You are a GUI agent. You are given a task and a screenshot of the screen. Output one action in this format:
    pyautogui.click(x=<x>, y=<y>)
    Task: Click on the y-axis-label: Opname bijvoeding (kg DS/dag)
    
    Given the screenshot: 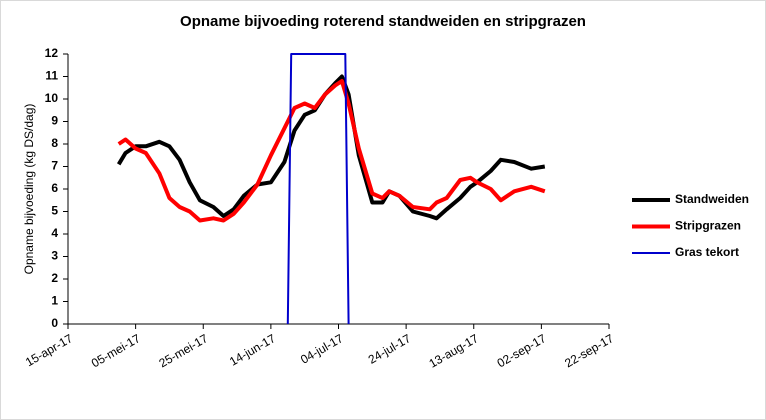 What is the action you would take?
    pyautogui.click(x=29, y=189)
    